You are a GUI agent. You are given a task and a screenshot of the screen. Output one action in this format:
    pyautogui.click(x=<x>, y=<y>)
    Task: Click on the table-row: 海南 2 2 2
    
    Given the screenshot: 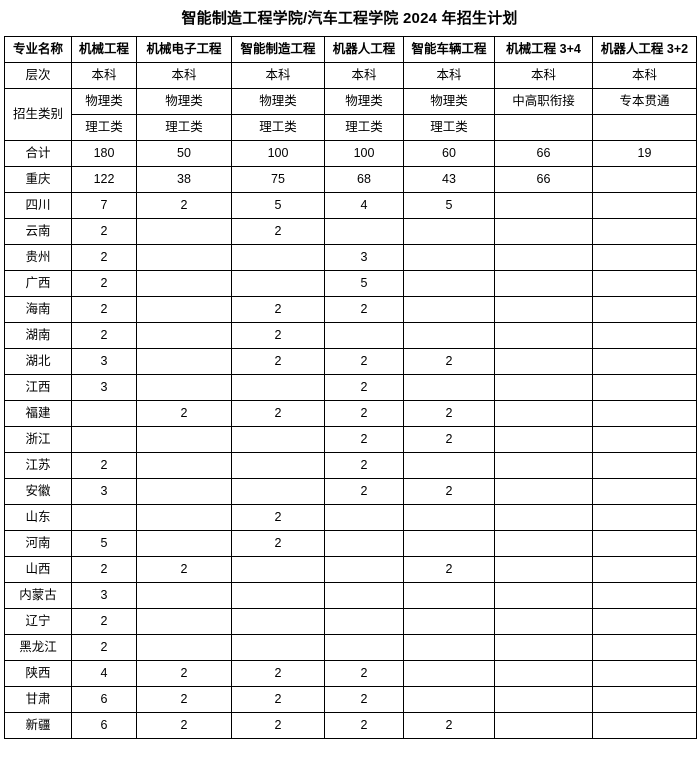 What is the action you would take?
    pyautogui.click(x=350, y=309)
    